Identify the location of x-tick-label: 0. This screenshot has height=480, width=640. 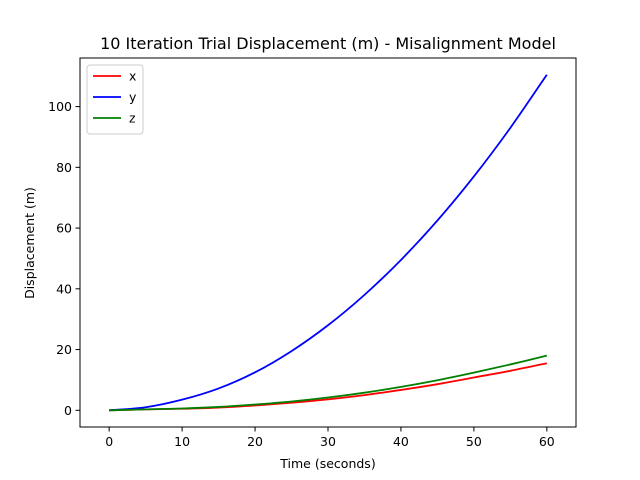
(109, 441).